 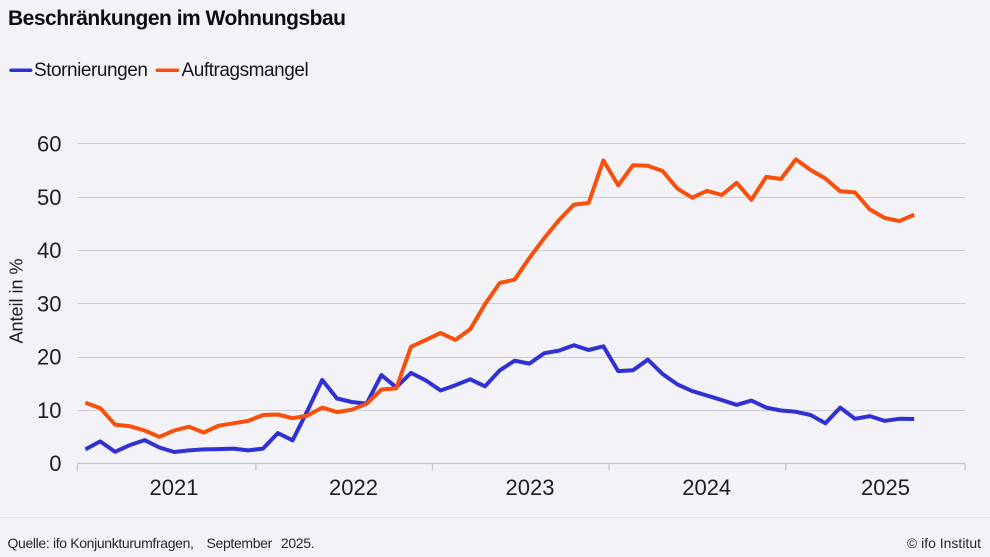 I want to click on svg-text: 20, so click(x=49, y=357).